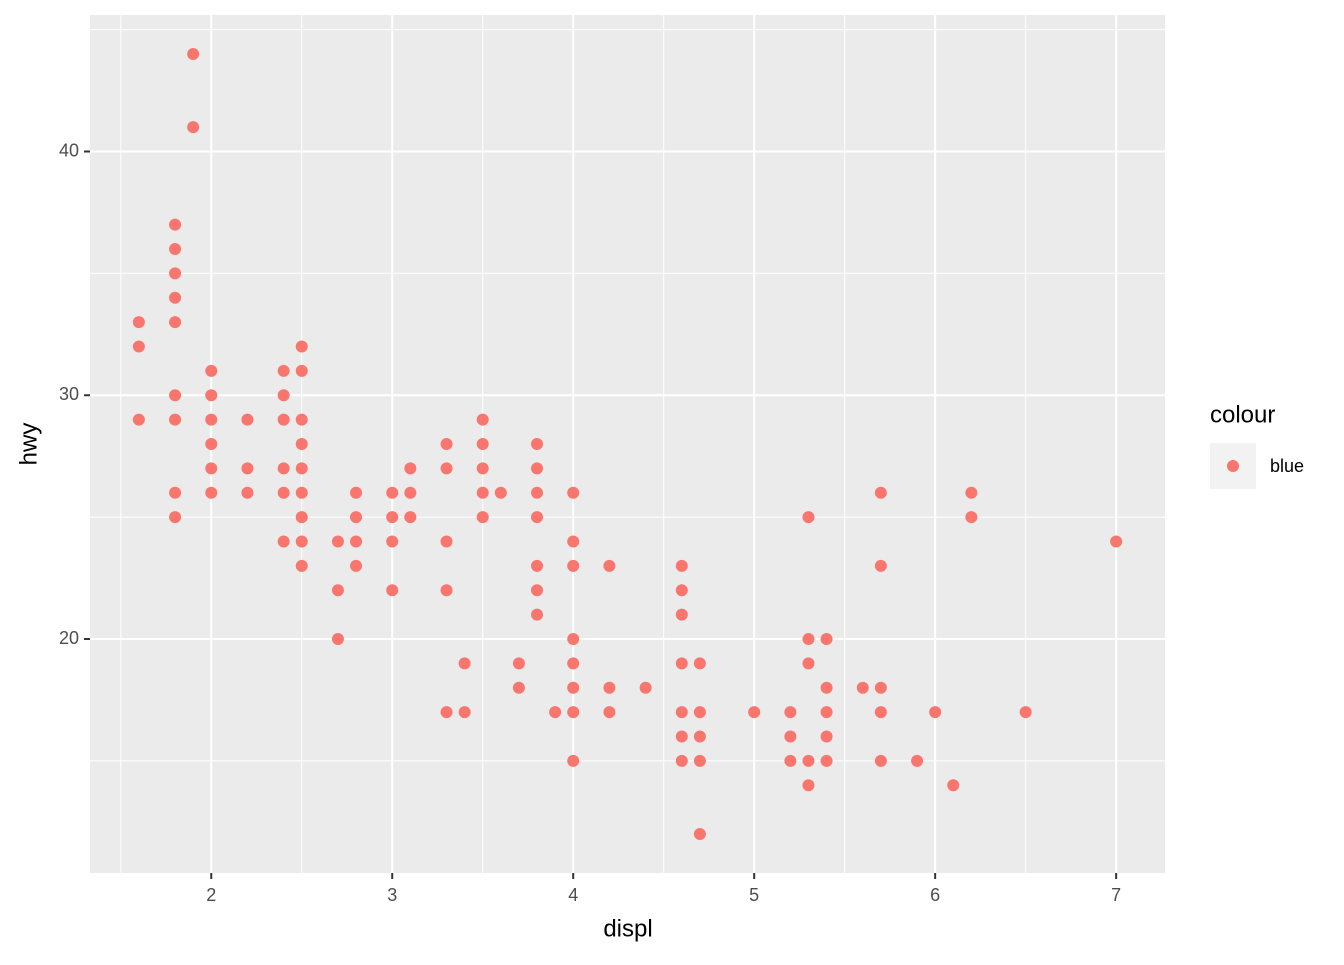 The height and width of the screenshot is (965, 1344). Describe the element at coordinates (1233, 466) in the screenshot. I see `legend-swatch` at that location.